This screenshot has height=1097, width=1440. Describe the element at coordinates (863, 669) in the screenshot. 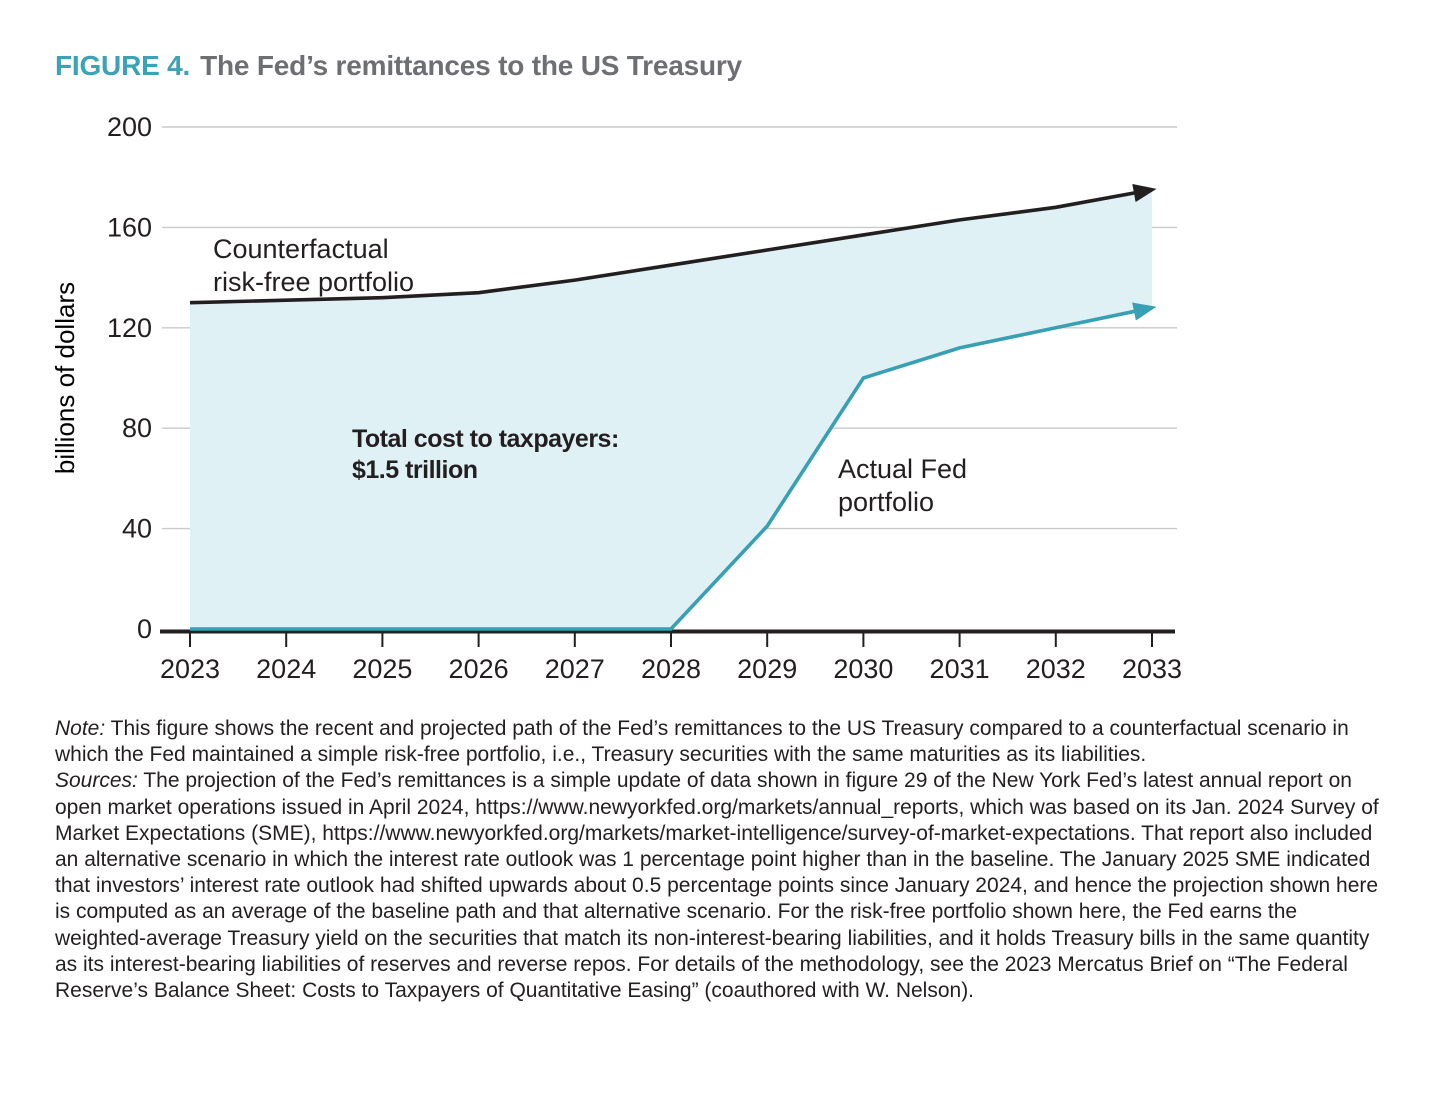

I see `x-tick-label: 2030` at that location.